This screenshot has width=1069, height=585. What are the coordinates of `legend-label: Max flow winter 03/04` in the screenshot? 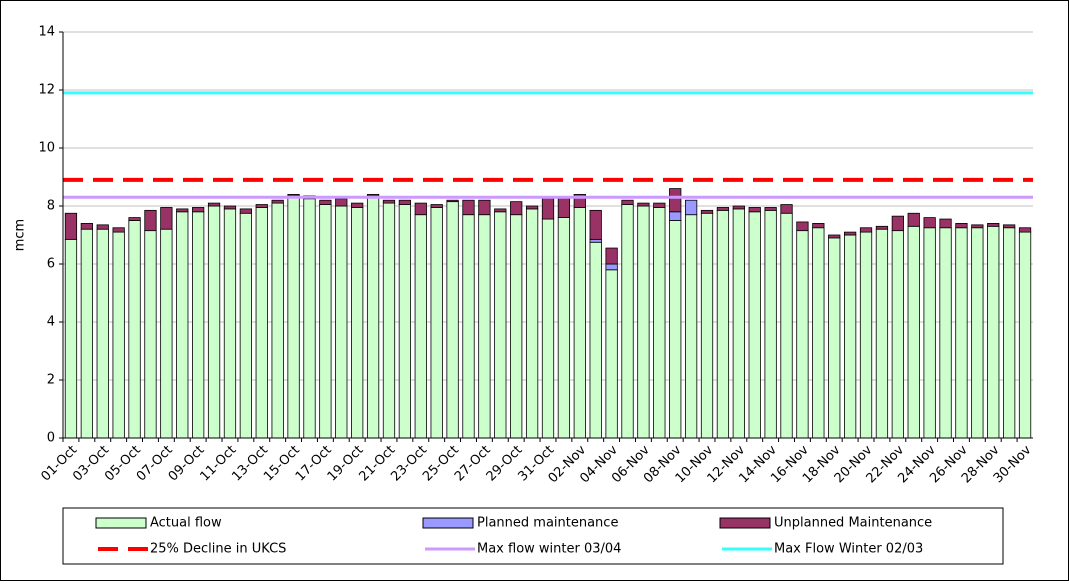 It's located at (549, 549).